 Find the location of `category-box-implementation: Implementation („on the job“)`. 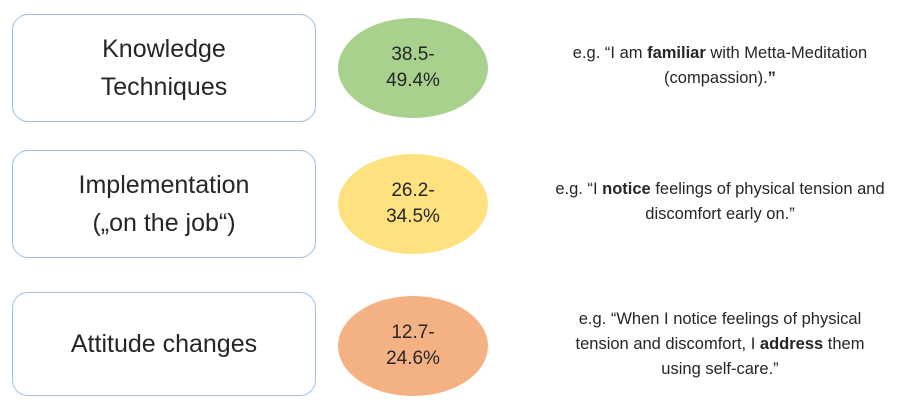

category-box-implementation: Implementation („on the job“) is located at coordinates (164, 204).